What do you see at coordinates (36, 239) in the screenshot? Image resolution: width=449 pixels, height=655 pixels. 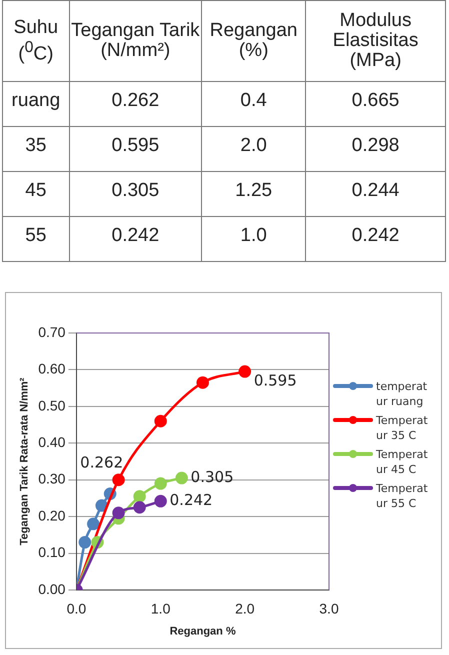 I see `text: 55` at bounding box center [36, 239].